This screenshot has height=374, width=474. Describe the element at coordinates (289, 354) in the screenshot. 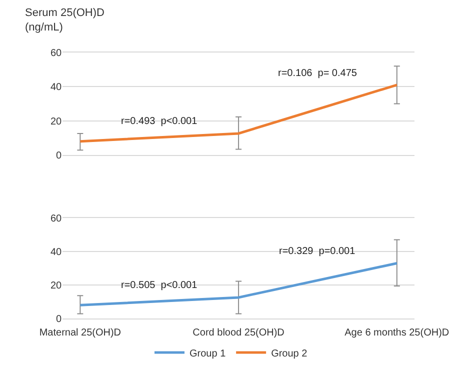

I see `legend-label: Group 2` at that location.